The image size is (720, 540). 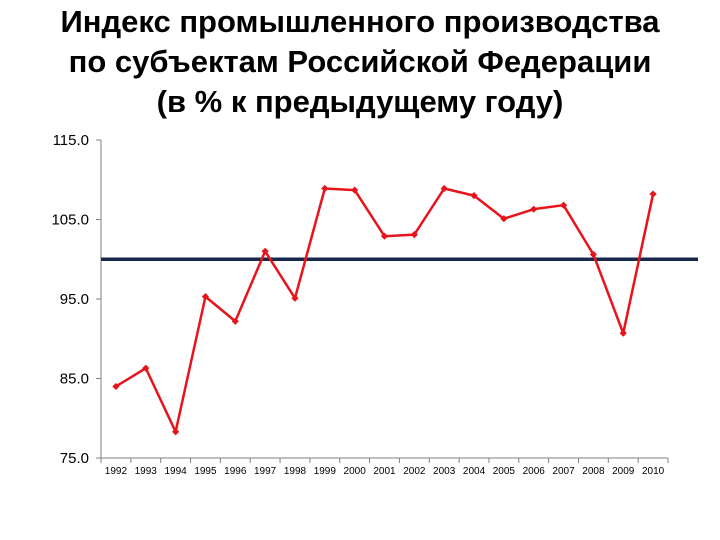 I want to click on x-tick-label: 1994, so click(x=175, y=471).